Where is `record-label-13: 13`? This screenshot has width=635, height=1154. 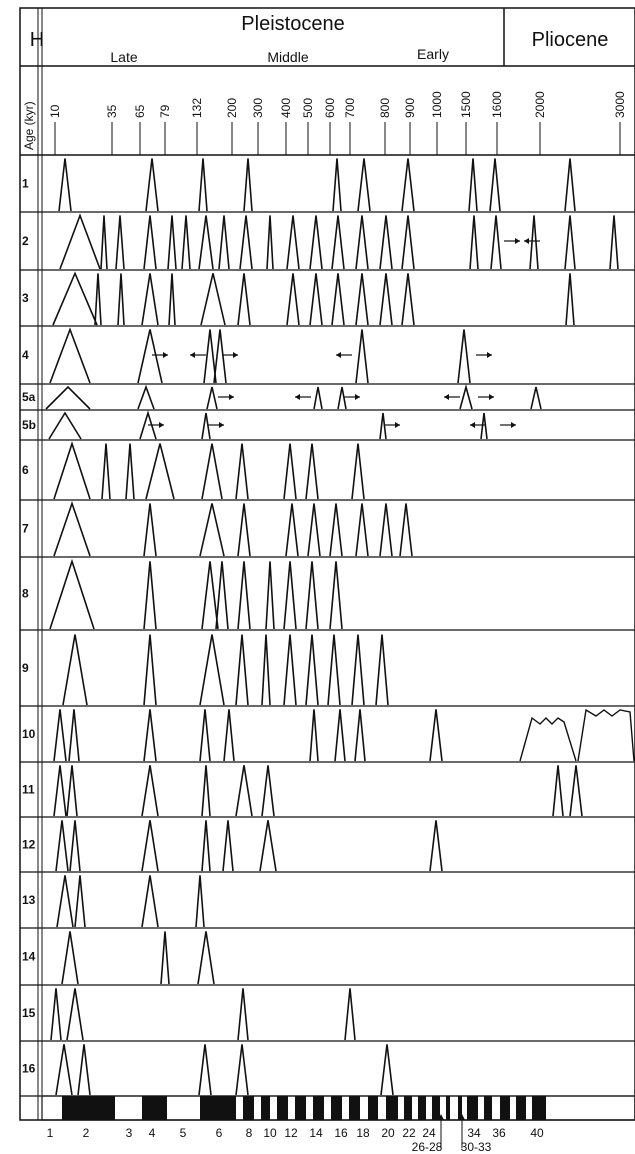 record-label-13: 13 is located at coordinates (29, 900).